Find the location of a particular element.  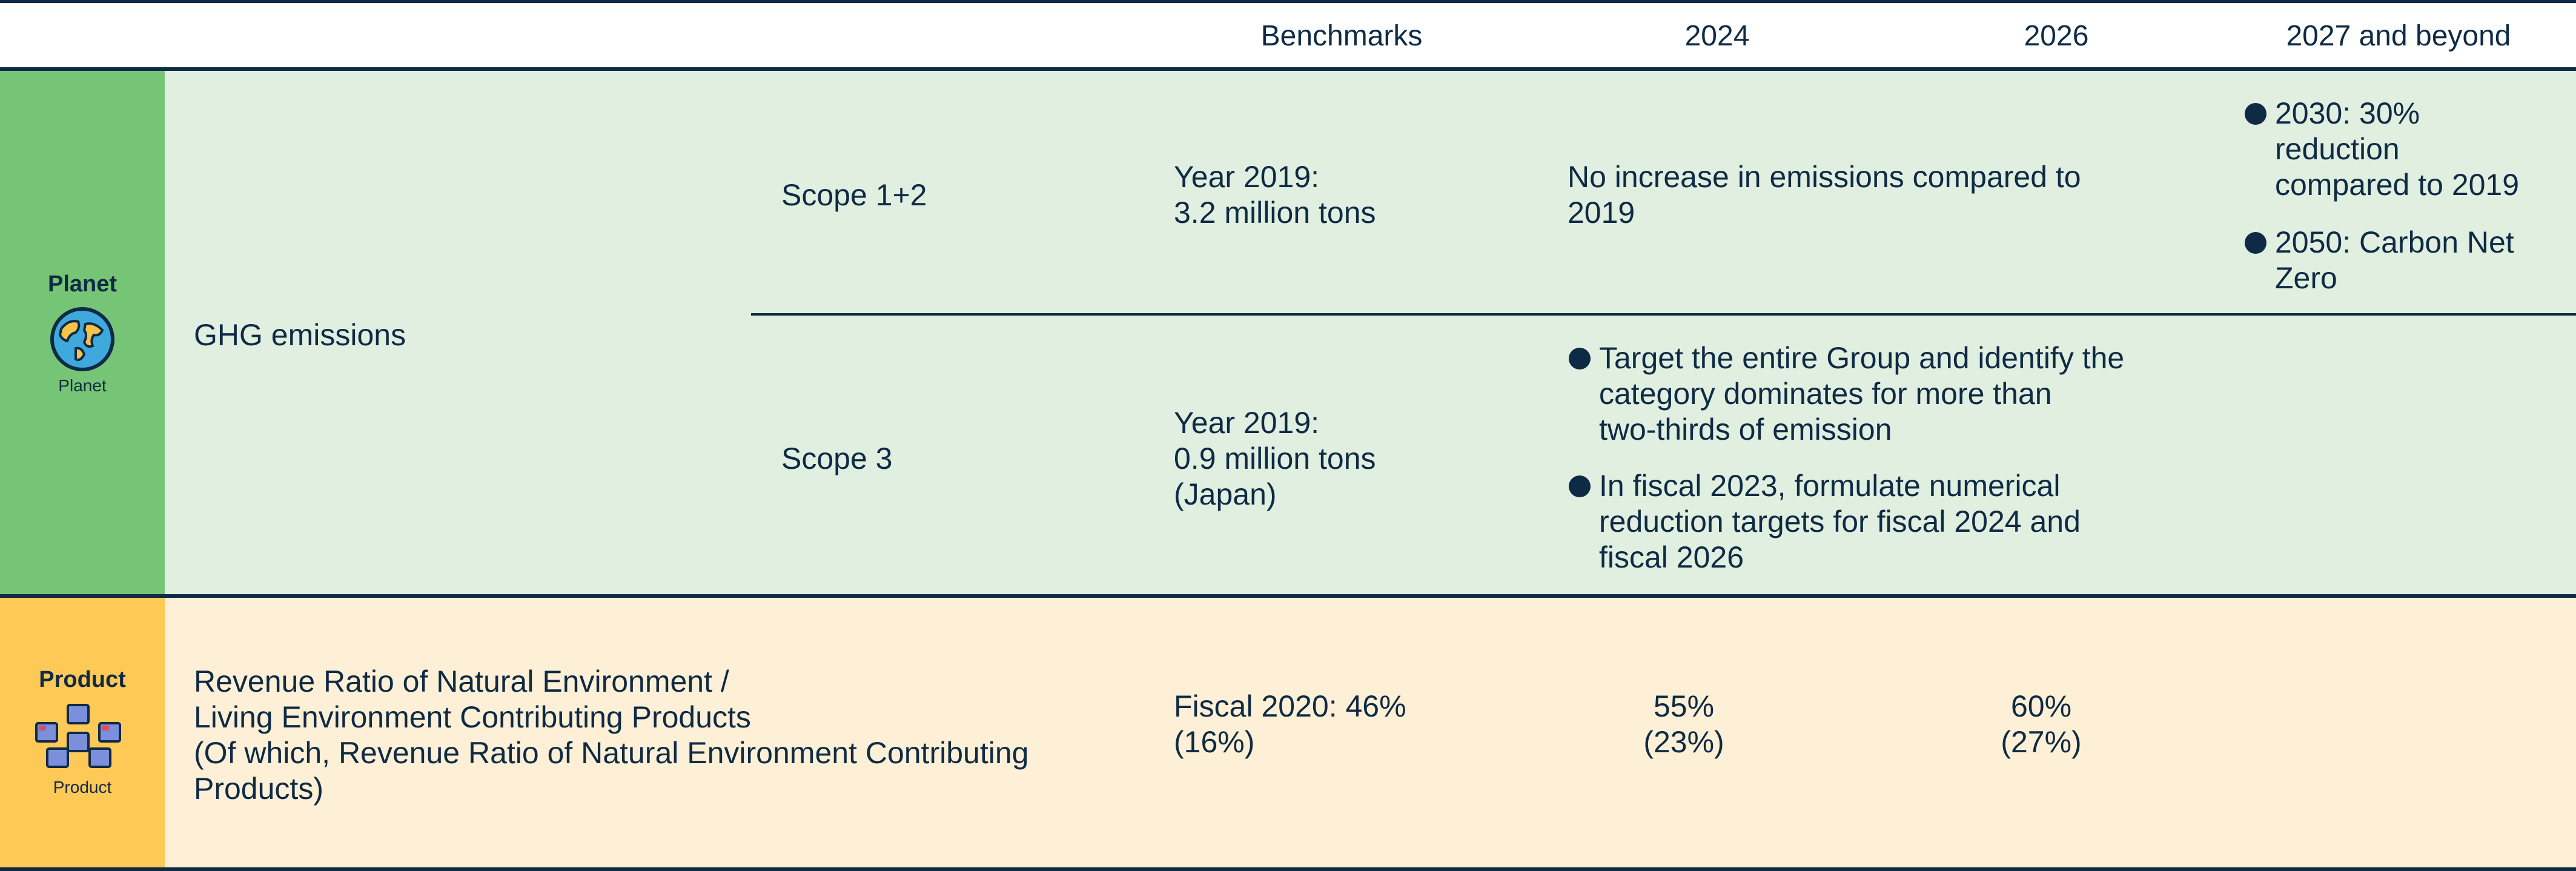

product-tag: Product Product is located at coordinates (82, 731).